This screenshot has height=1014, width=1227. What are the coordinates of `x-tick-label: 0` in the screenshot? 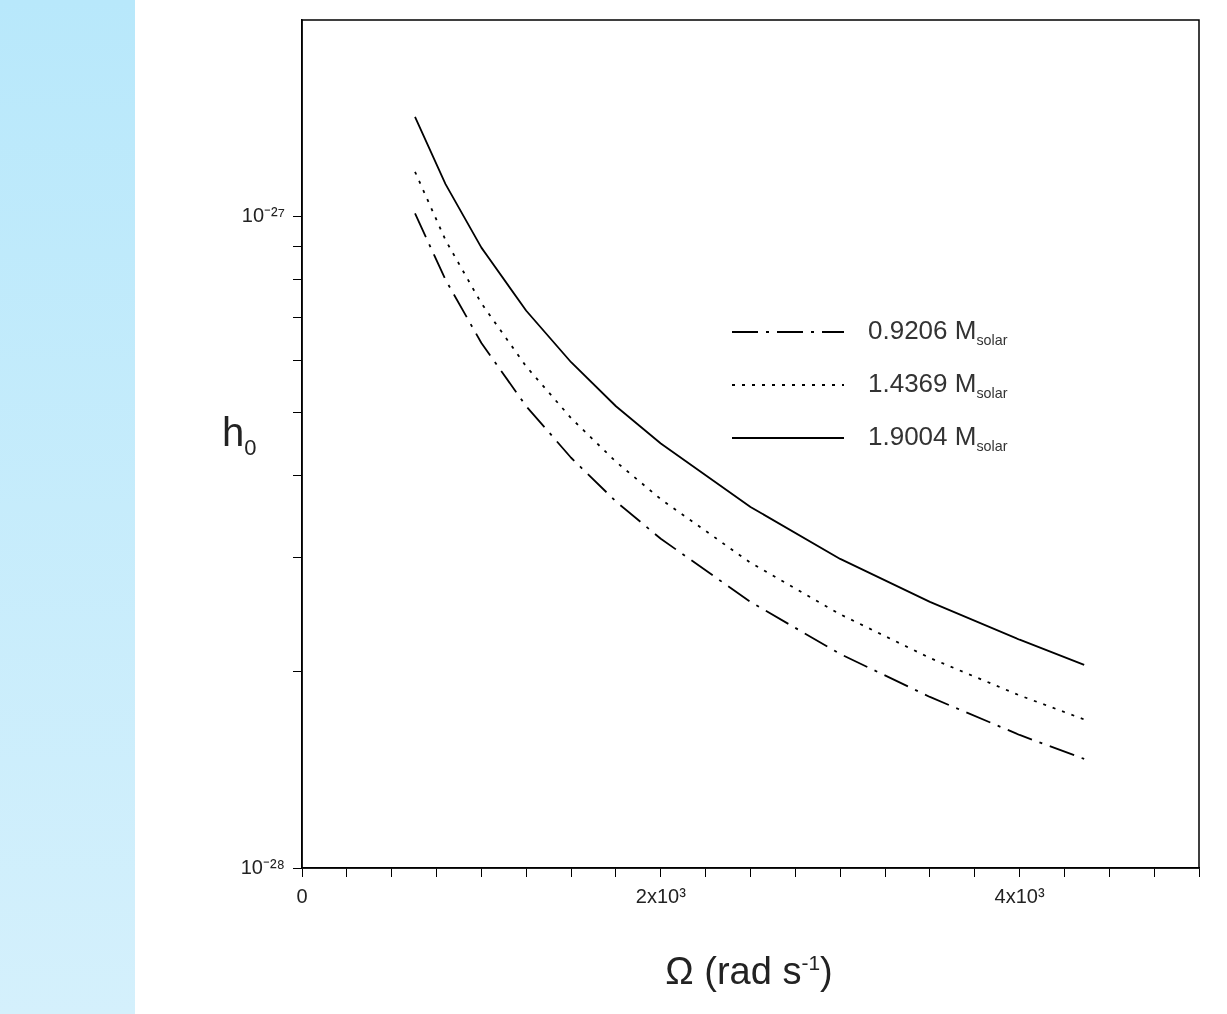 It's located at (302, 895).